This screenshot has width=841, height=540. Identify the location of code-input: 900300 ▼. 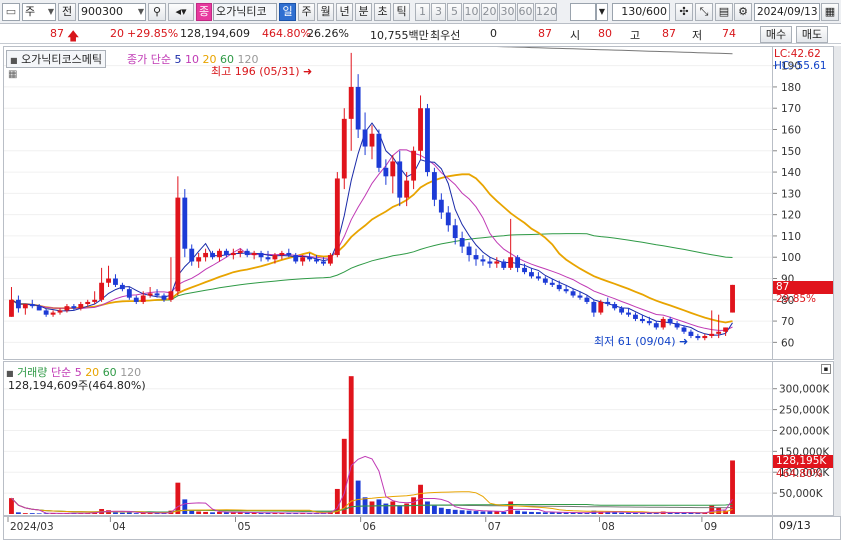
(112, 12).